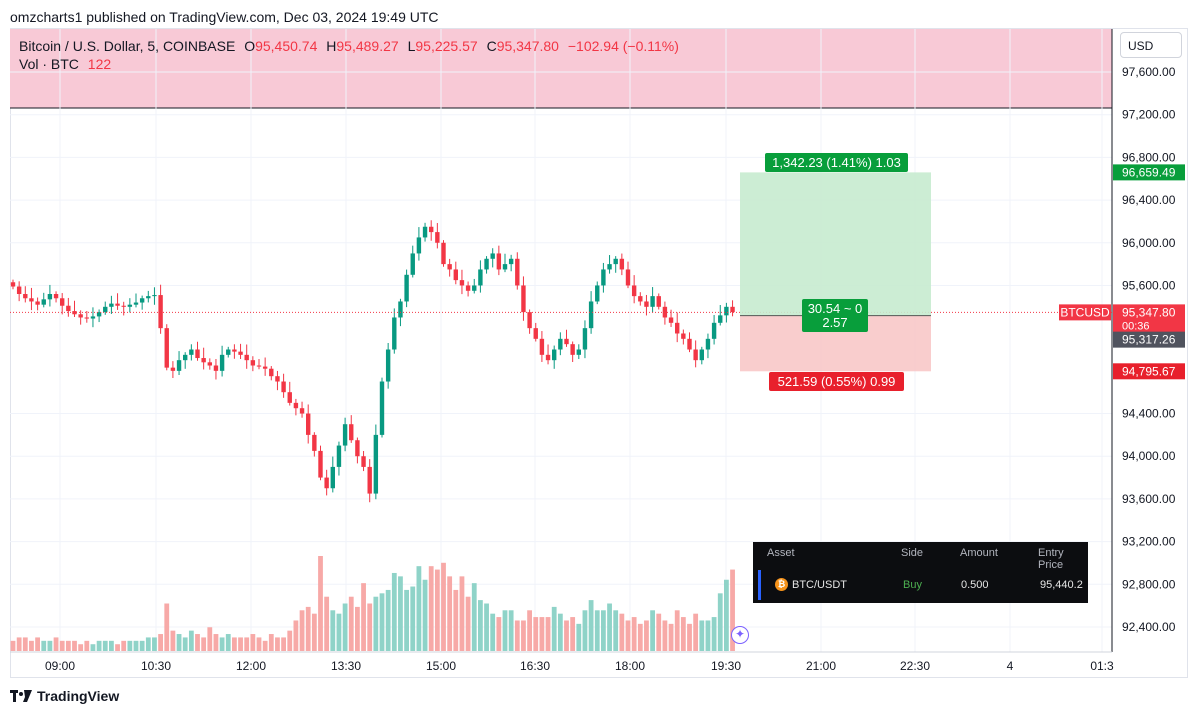  What do you see at coordinates (834, 322) in the screenshot?
I see `center-box-line2: 2.57` at bounding box center [834, 322].